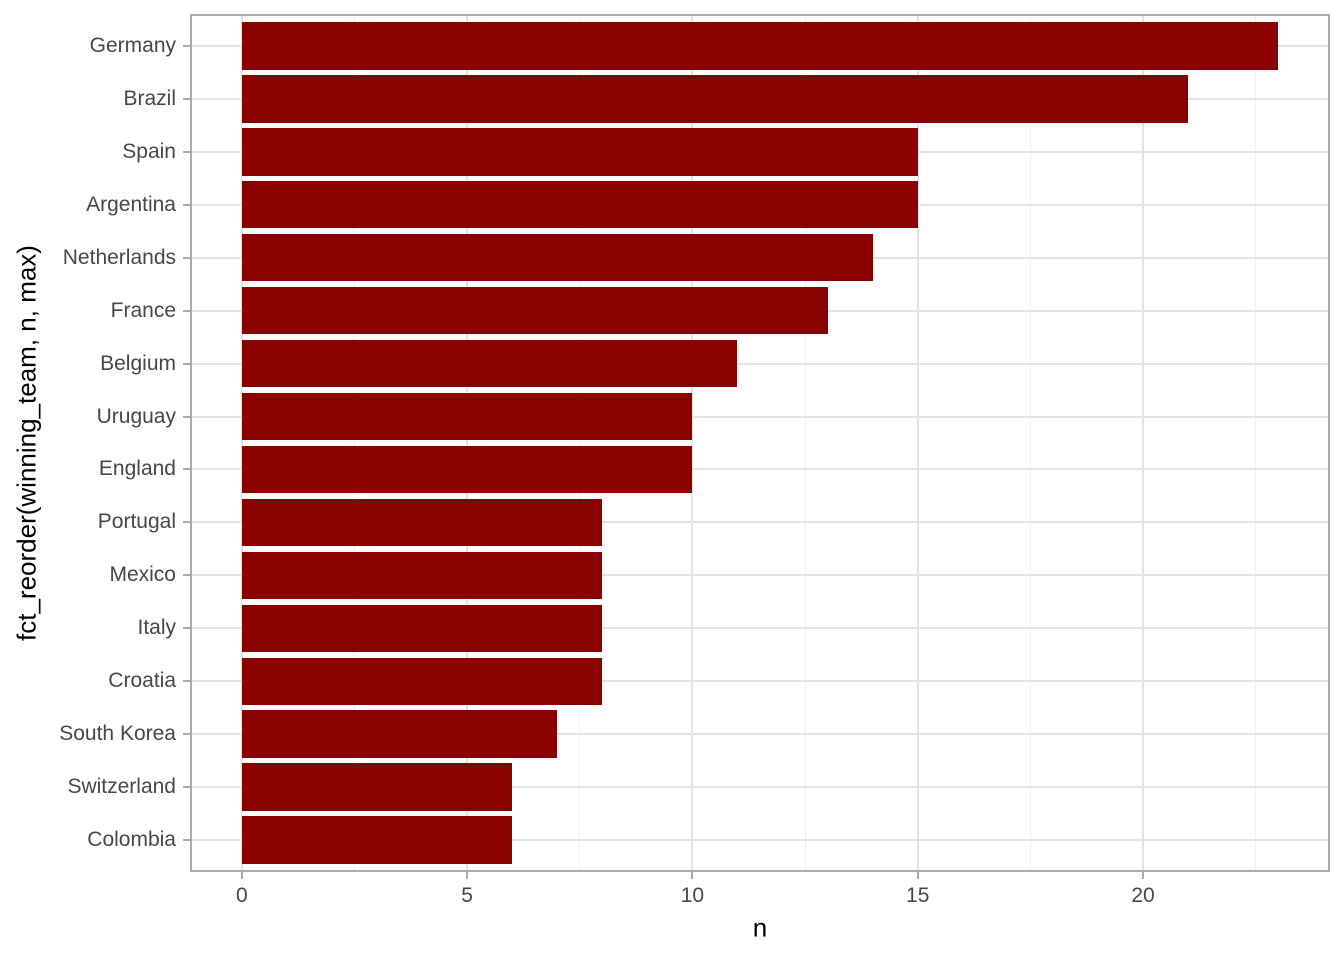 This screenshot has width=1344, height=960. Describe the element at coordinates (186, 151) in the screenshot. I see `y-tick-spain` at that location.